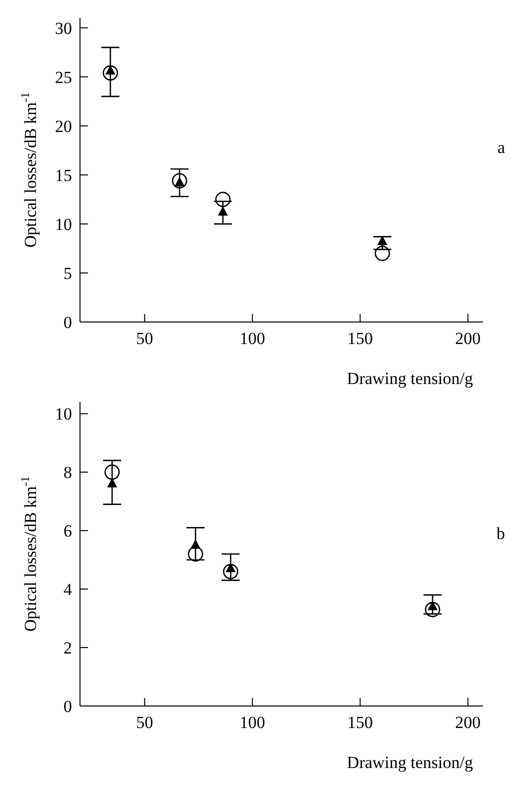  What do you see at coordinates (68, 531) in the screenshot?
I see `y-tick-label: 6` at bounding box center [68, 531].